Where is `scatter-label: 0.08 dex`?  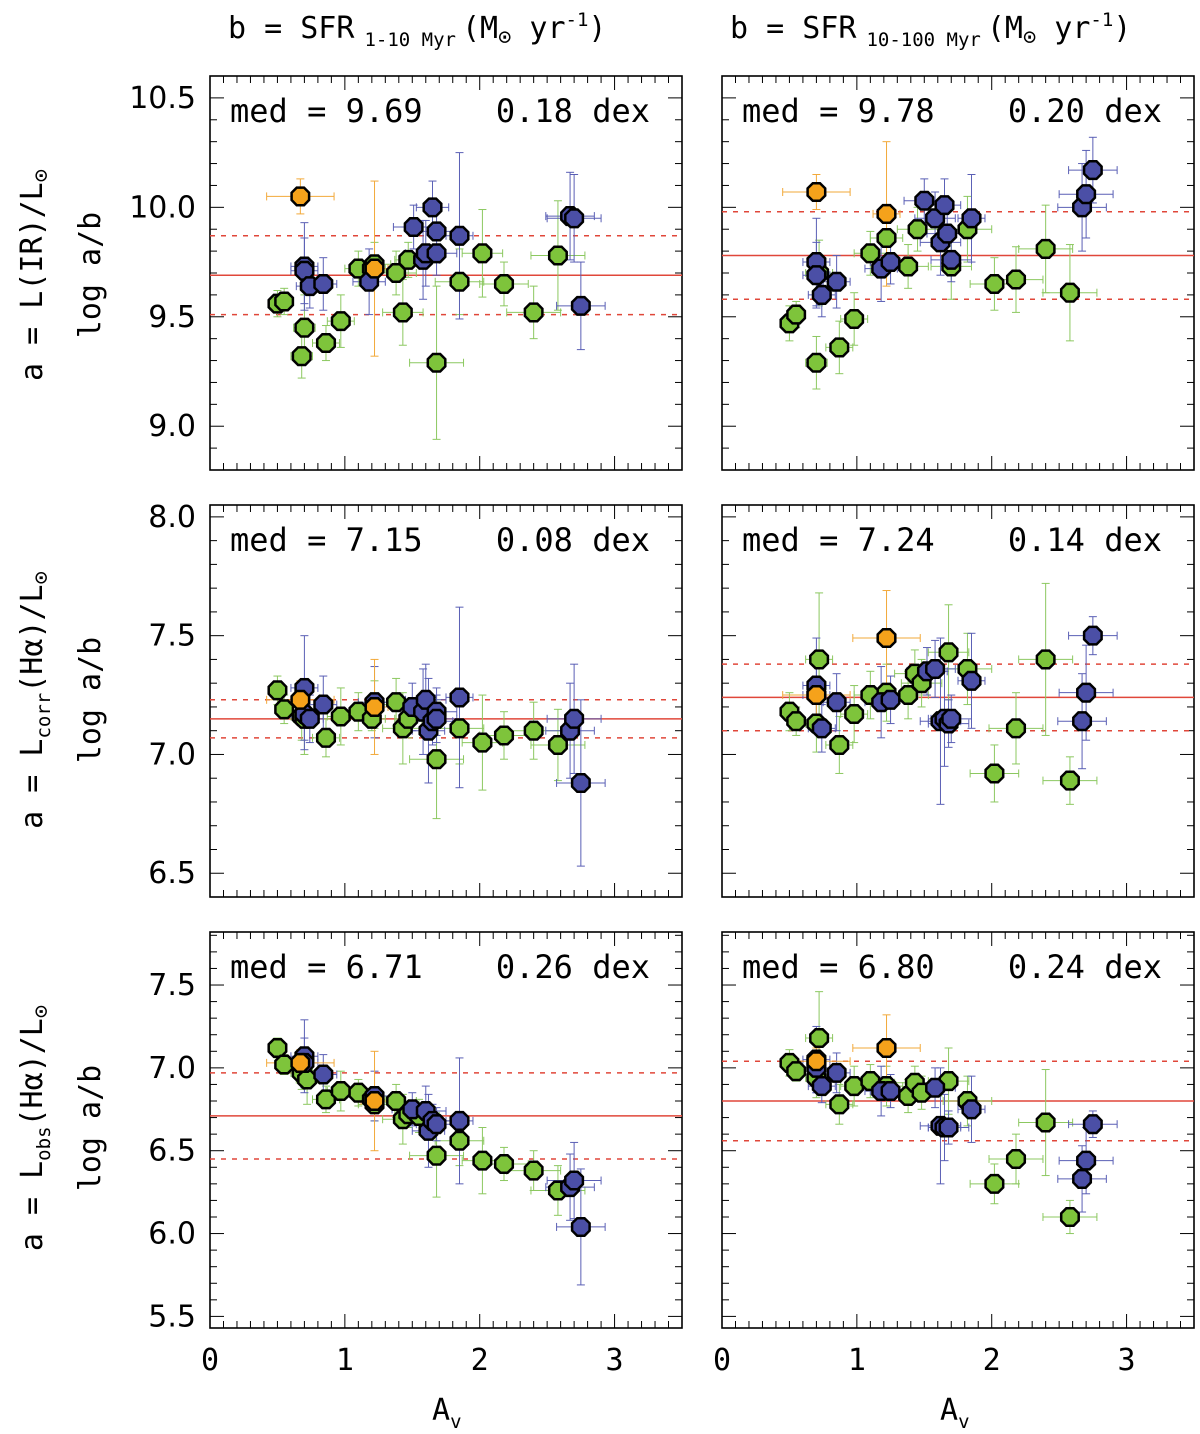
scatter-label: 0.08 dex is located at coordinates (573, 540).